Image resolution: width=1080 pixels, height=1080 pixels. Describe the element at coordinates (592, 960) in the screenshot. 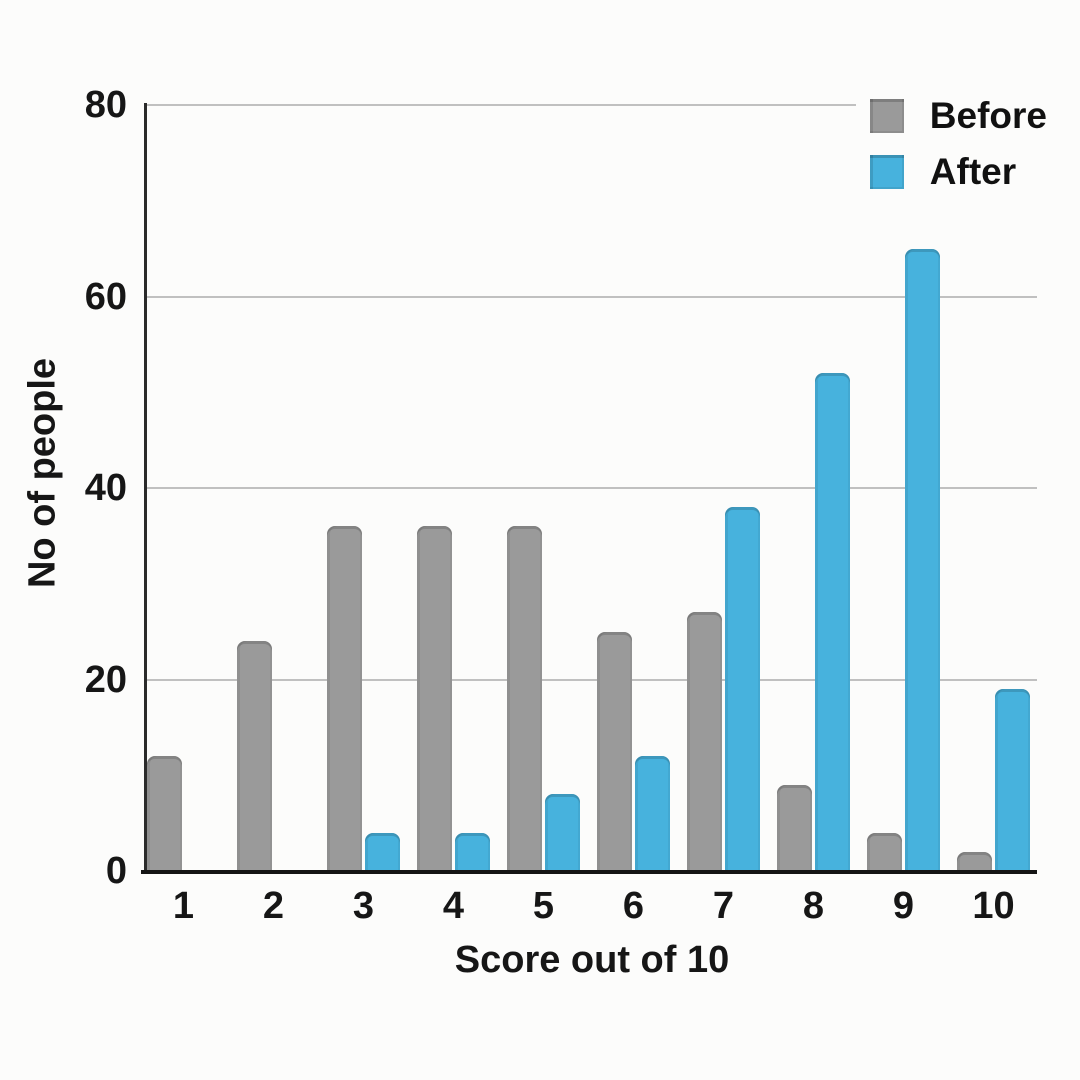

I see `x-axis-title: Score out of 10` at that location.